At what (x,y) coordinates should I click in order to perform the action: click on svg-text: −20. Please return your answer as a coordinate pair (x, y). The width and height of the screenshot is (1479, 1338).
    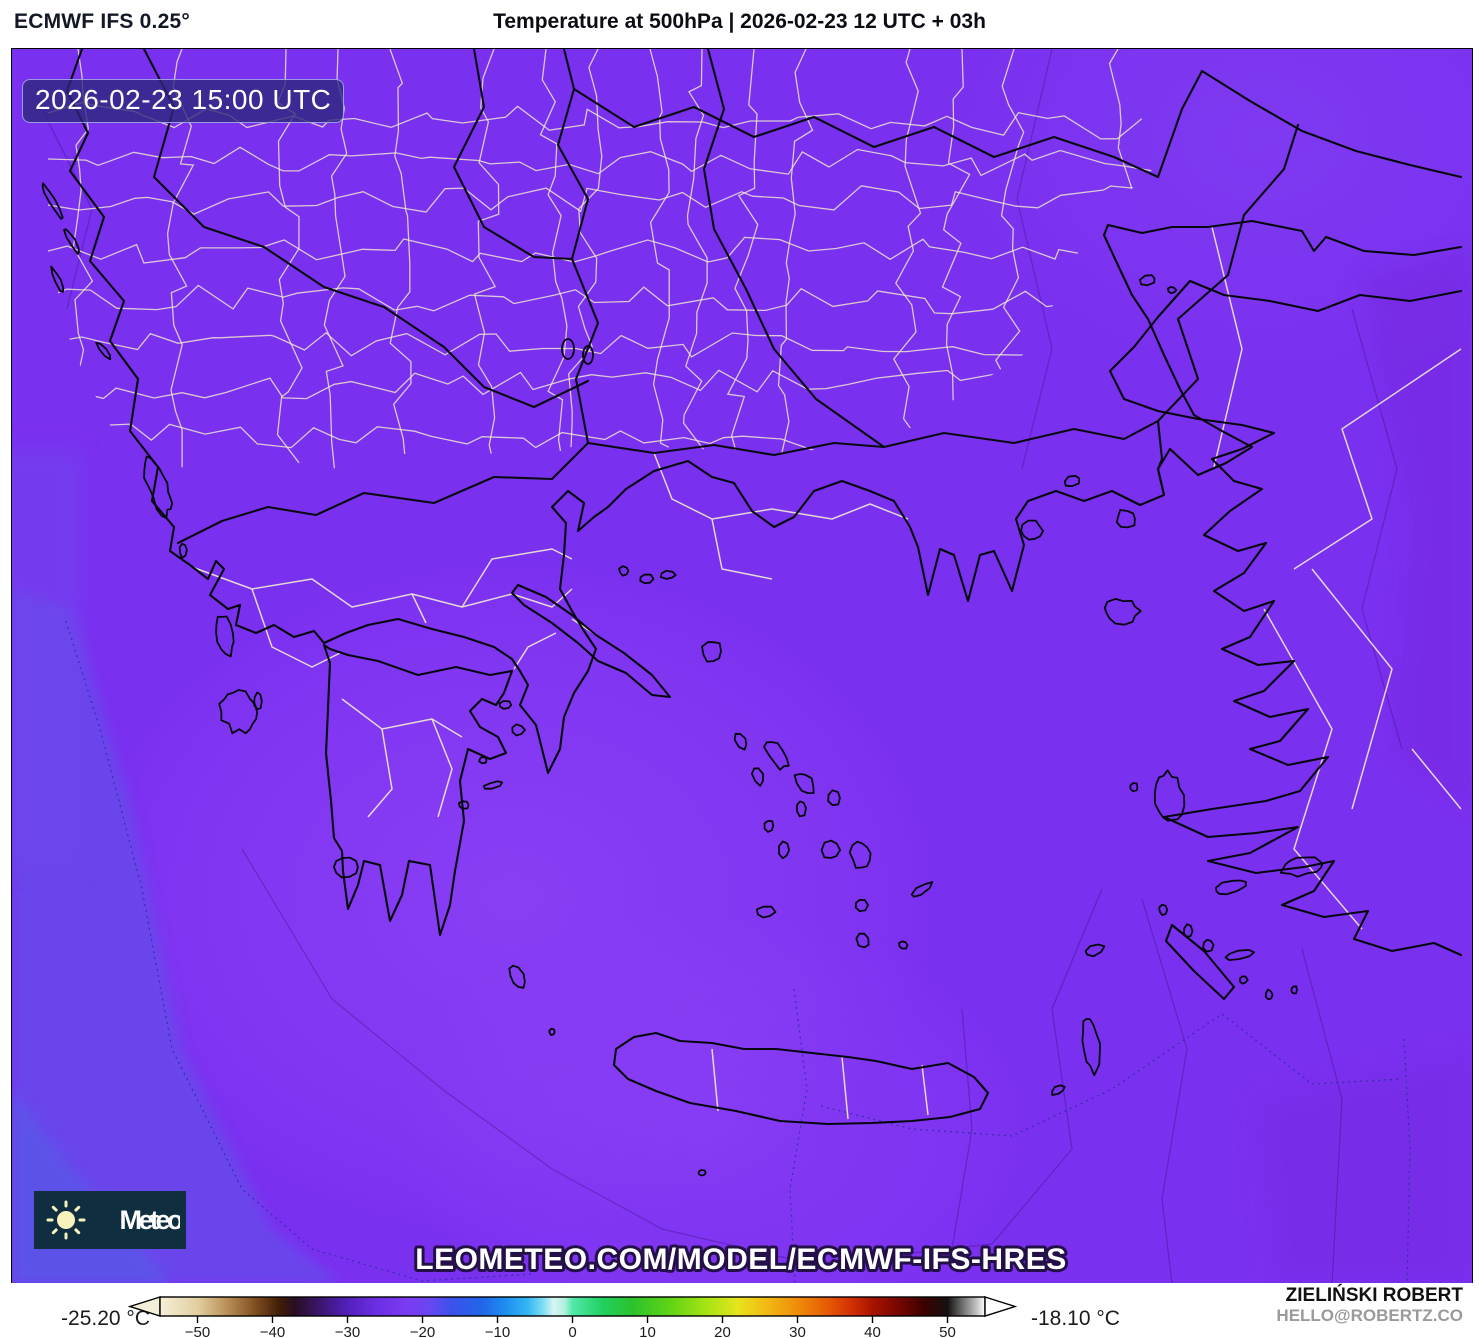
    Looking at the image, I should click on (422, 1331).